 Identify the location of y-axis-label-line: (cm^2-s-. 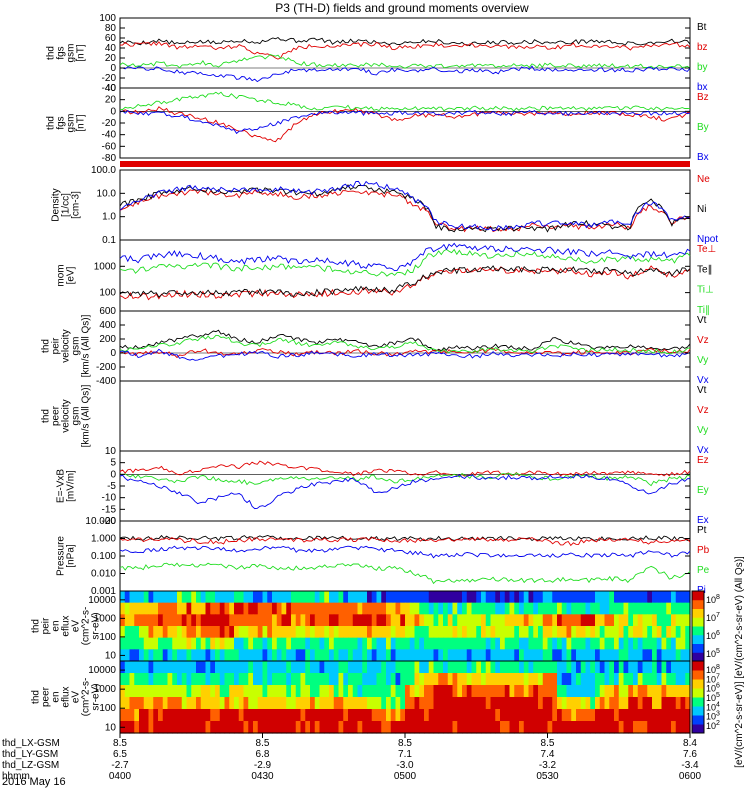
(86, 626).